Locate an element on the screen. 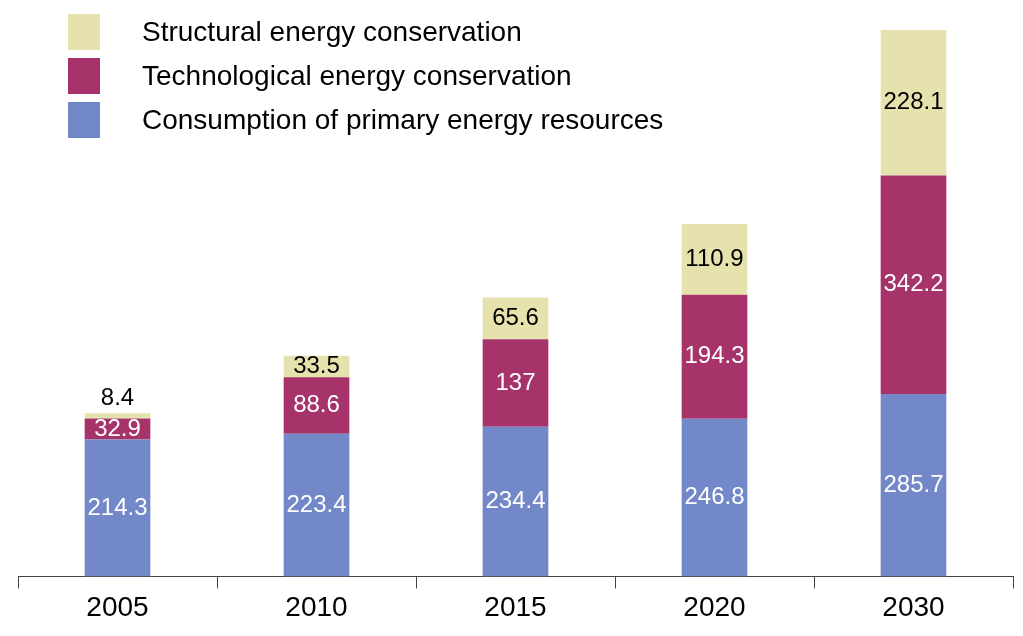 The width and height of the screenshot is (1023, 636). legend-label: Structural energy conservation is located at coordinates (332, 32).